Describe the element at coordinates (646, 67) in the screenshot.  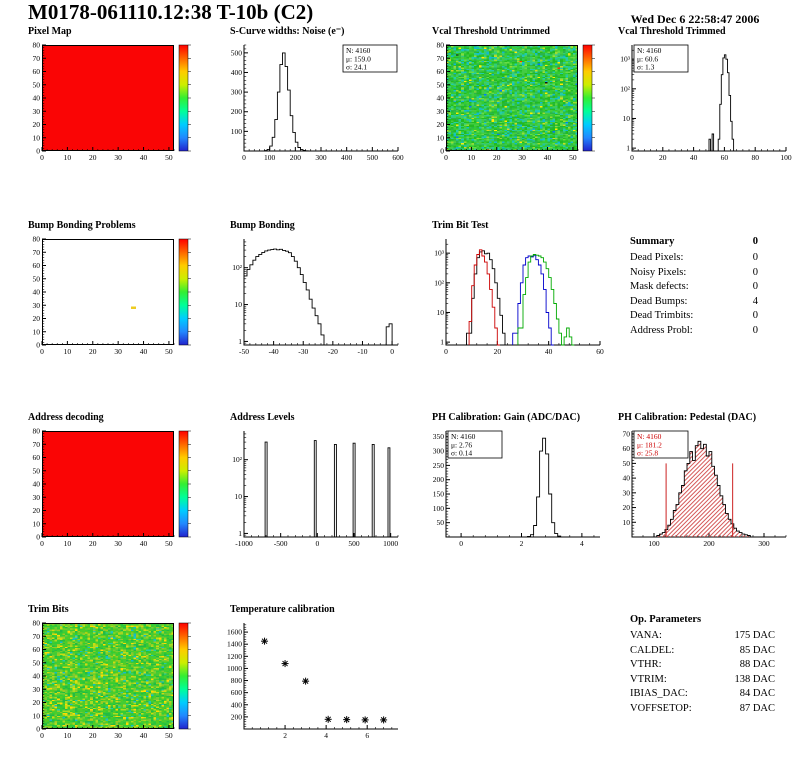
I see `svg-text: σ: 1.3` at that location.